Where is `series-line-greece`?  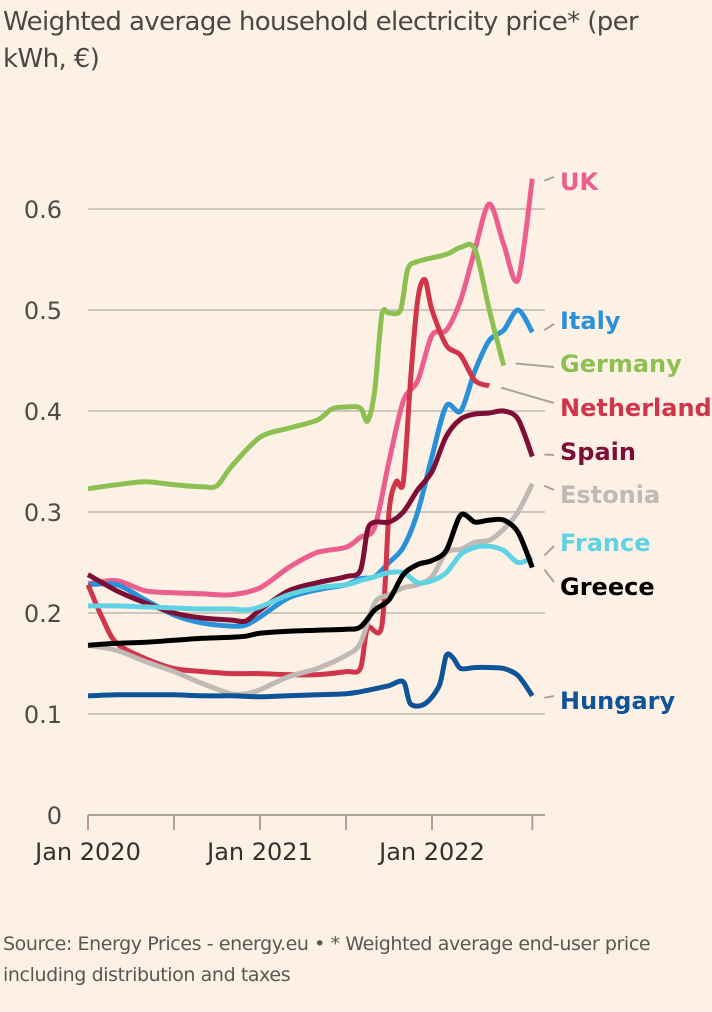 series-line-greece is located at coordinates (311, 579).